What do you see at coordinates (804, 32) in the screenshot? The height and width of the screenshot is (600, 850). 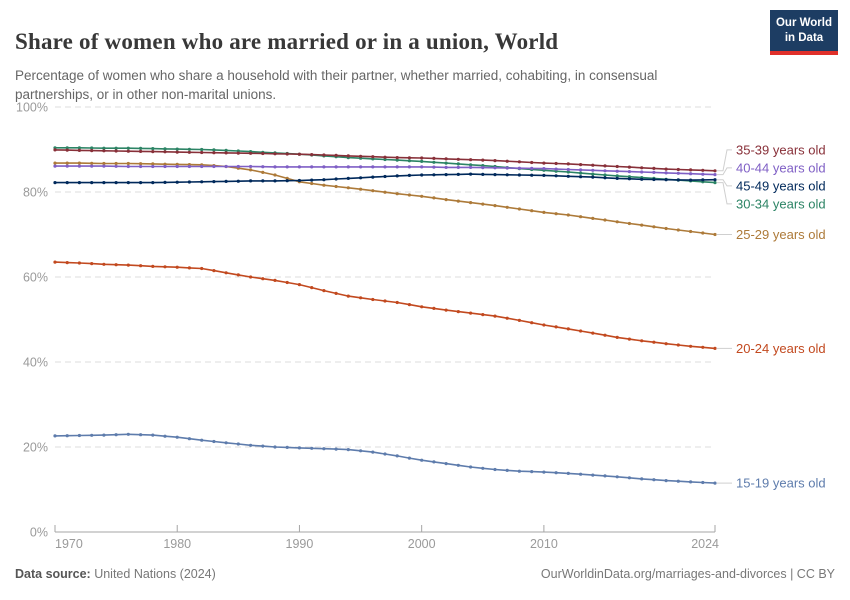 I see `owid-logo: Our World in Data` at bounding box center [804, 32].